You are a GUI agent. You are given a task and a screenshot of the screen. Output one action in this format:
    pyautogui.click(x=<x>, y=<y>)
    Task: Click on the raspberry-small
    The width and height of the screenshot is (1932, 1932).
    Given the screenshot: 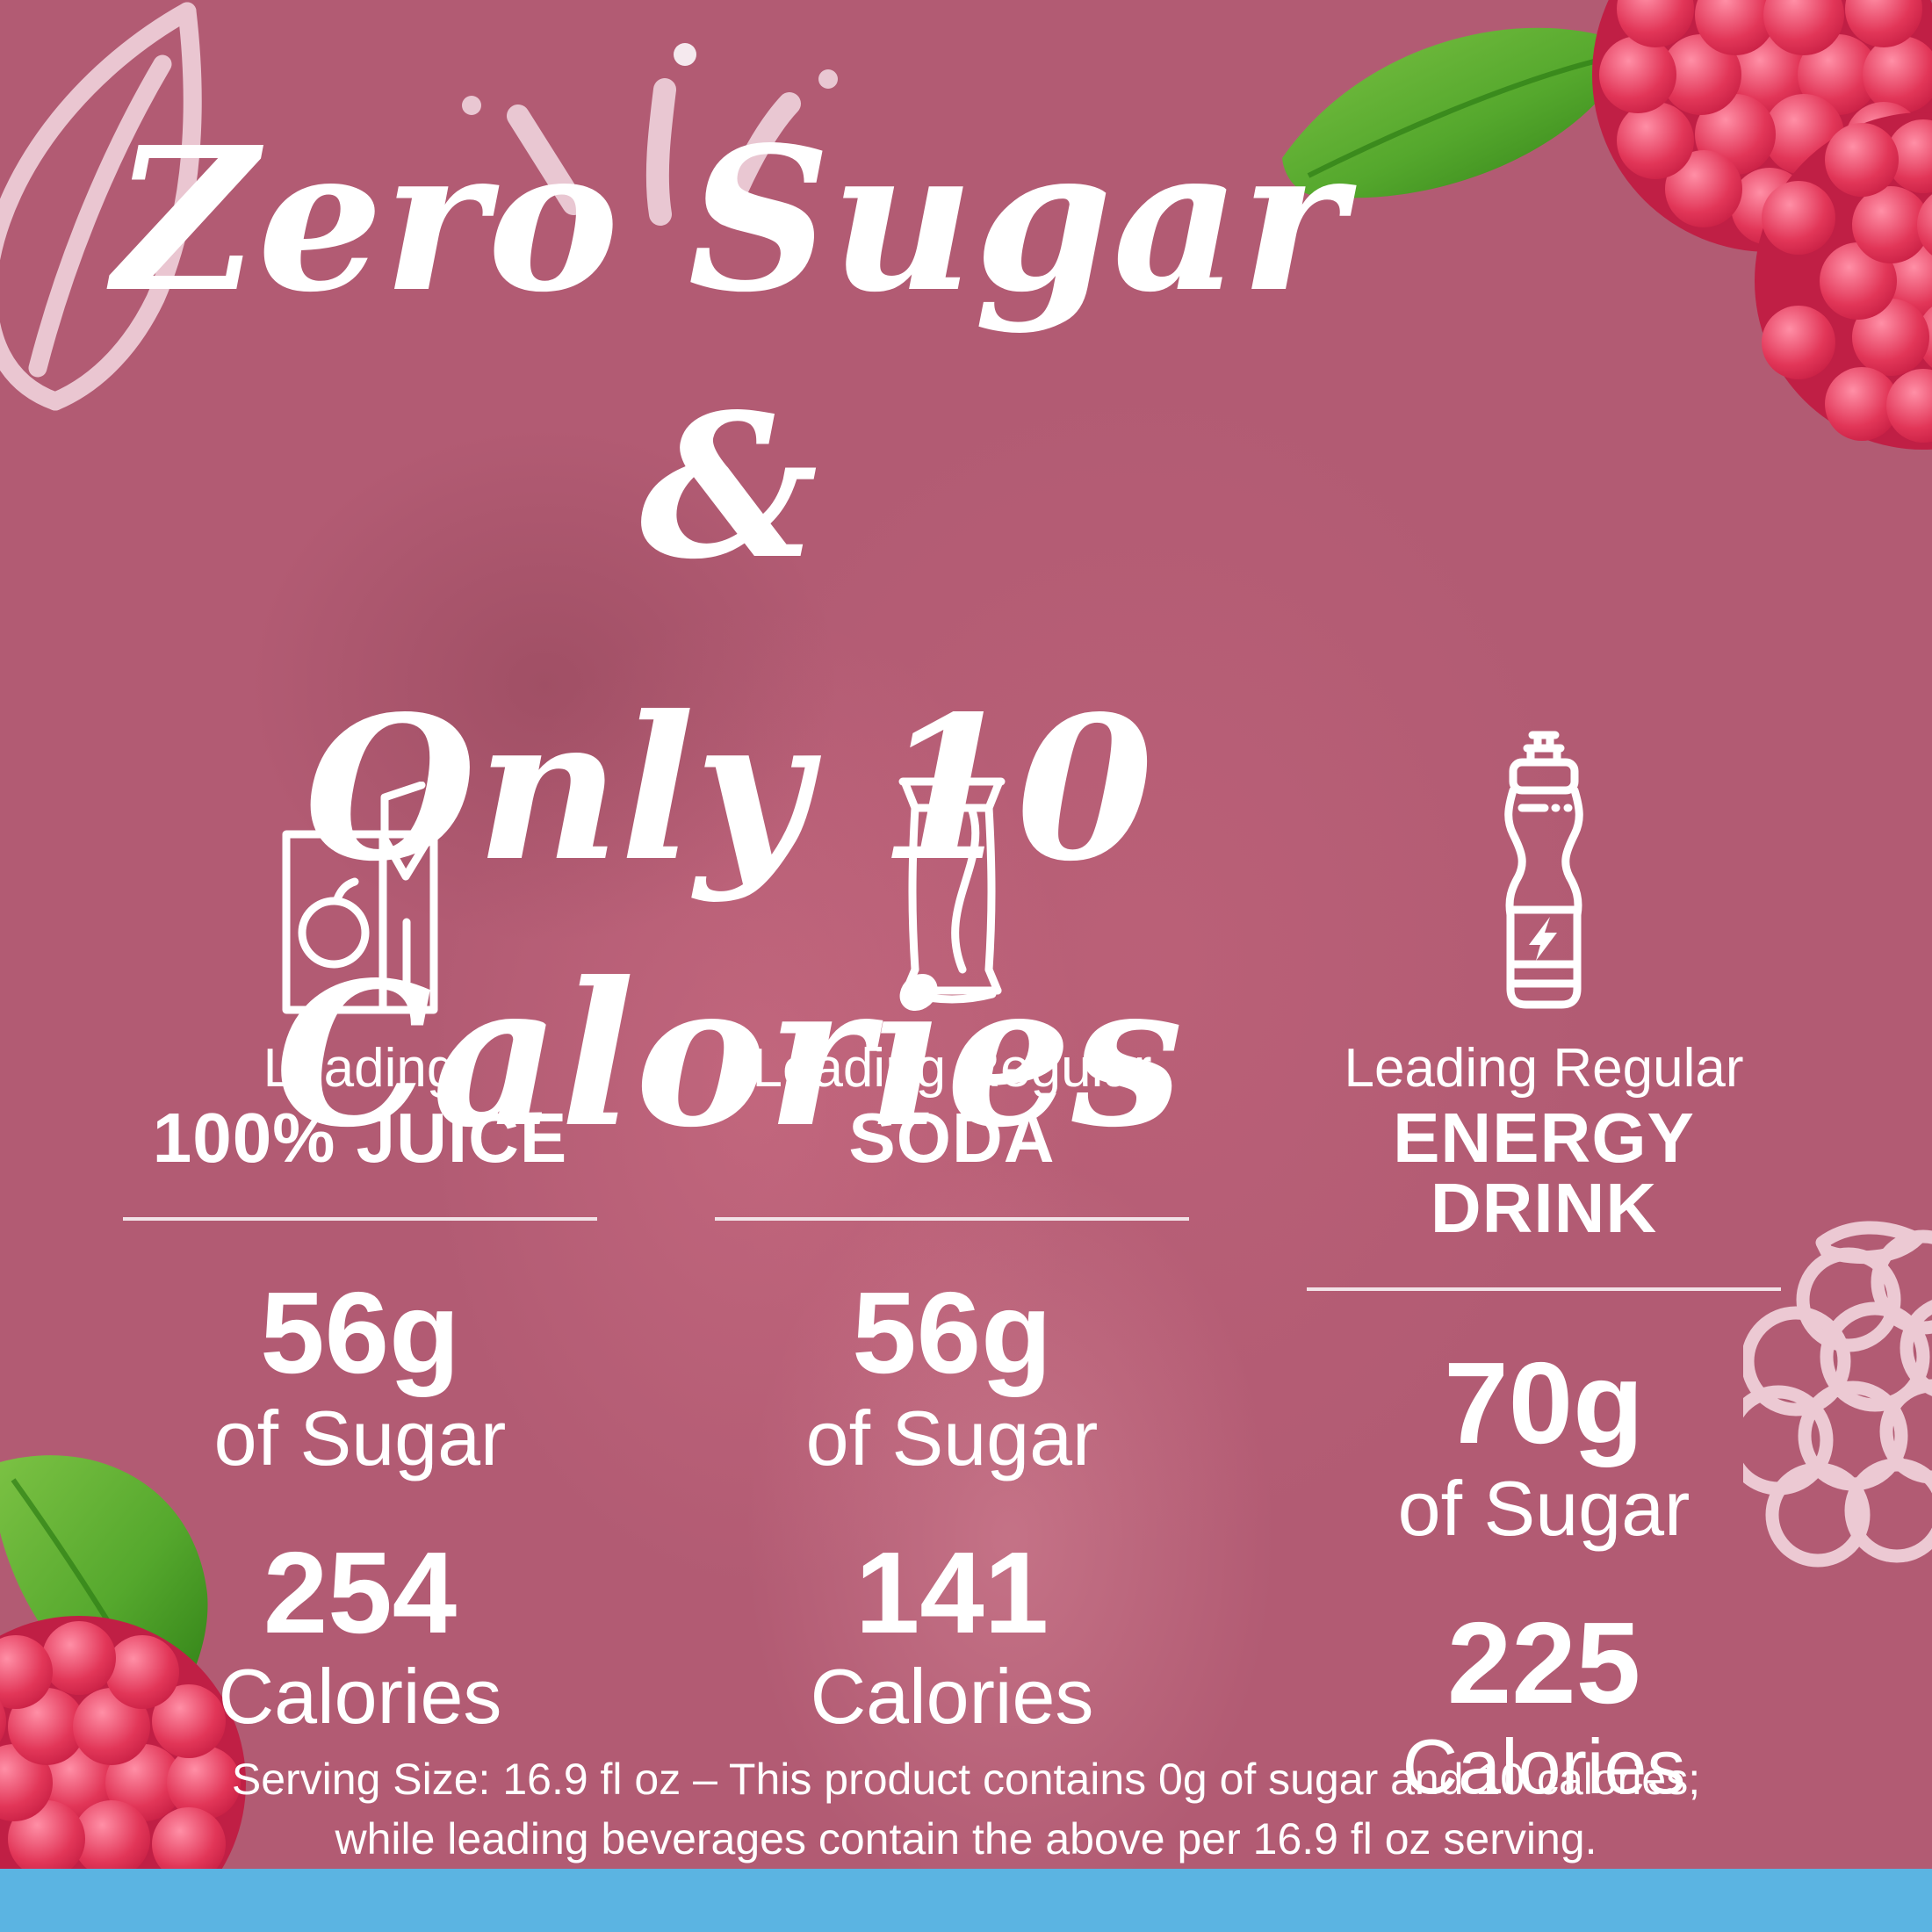 What is the action you would take?
    pyautogui.click(x=1844, y=281)
    